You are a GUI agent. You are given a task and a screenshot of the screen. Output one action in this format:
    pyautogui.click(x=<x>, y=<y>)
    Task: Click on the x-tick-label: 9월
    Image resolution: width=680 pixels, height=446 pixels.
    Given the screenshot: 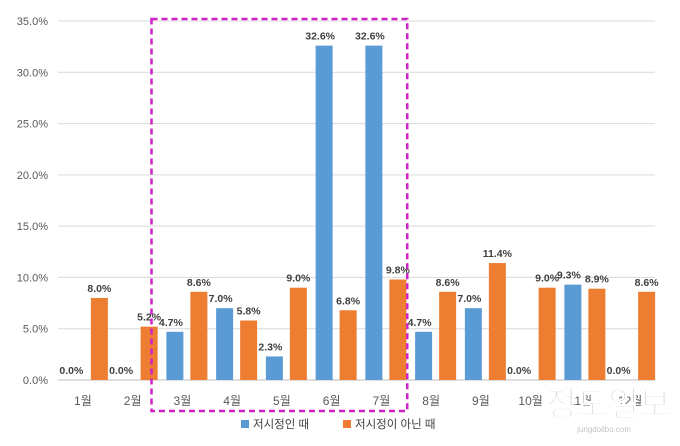 What is the action you would take?
    pyautogui.click(x=481, y=401)
    